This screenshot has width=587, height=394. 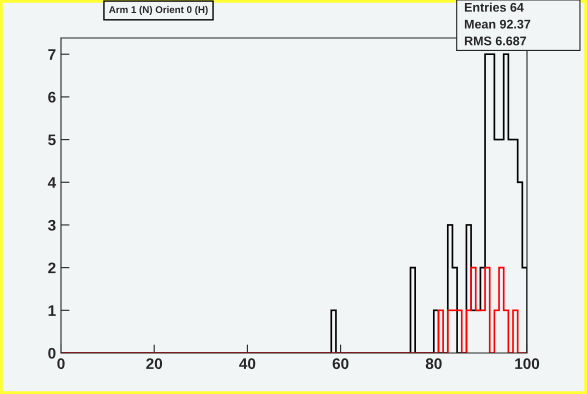 I want to click on chart-title: Arm 1 (N) Orient 0 (H), so click(x=158, y=10).